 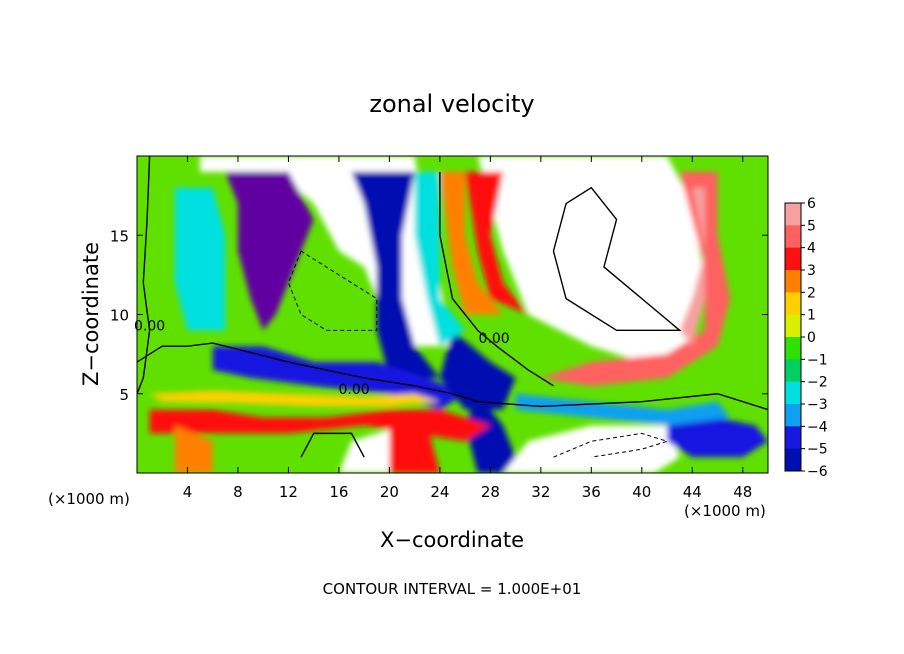 I want to click on contour-labels: 0.00 0.00 0.00, so click(x=322, y=357).